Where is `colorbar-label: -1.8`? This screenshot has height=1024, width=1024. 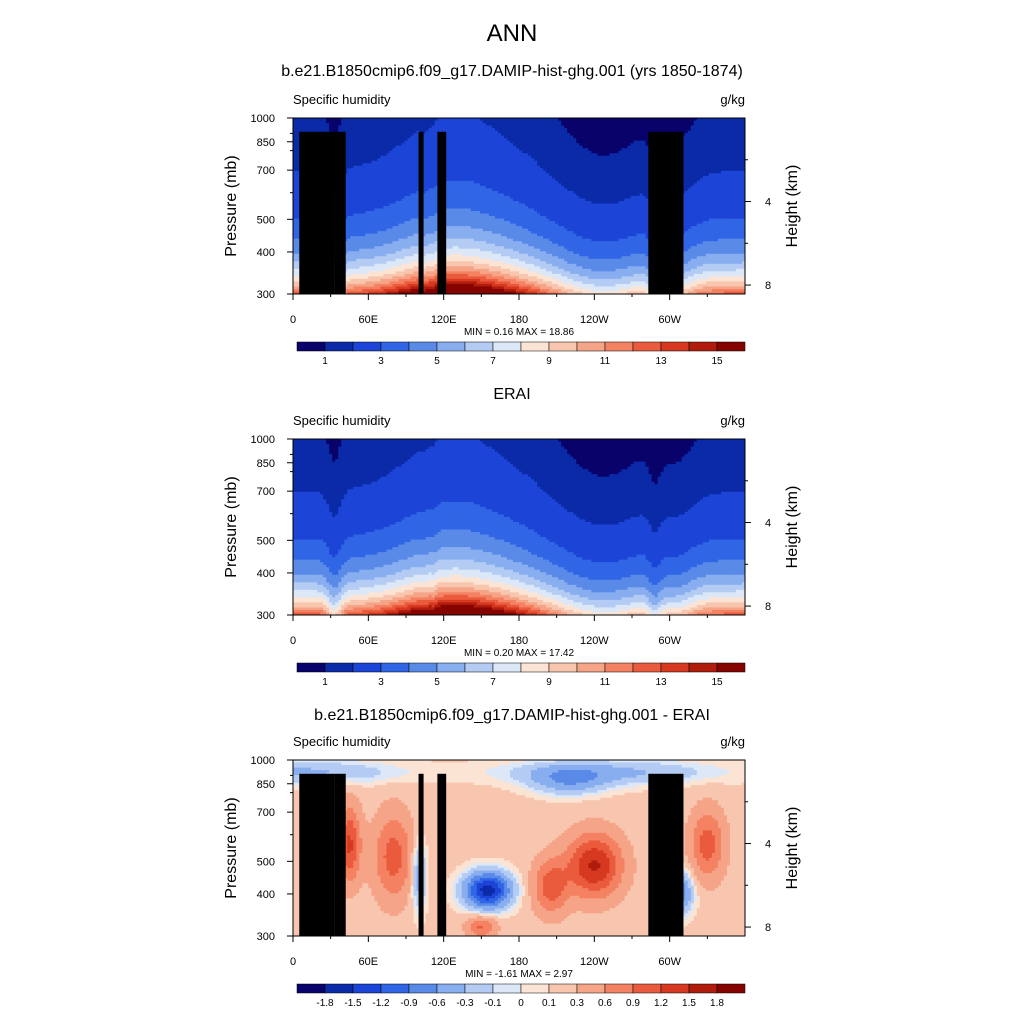
colorbar-label: -1.8 is located at coordinates (325, 1003).